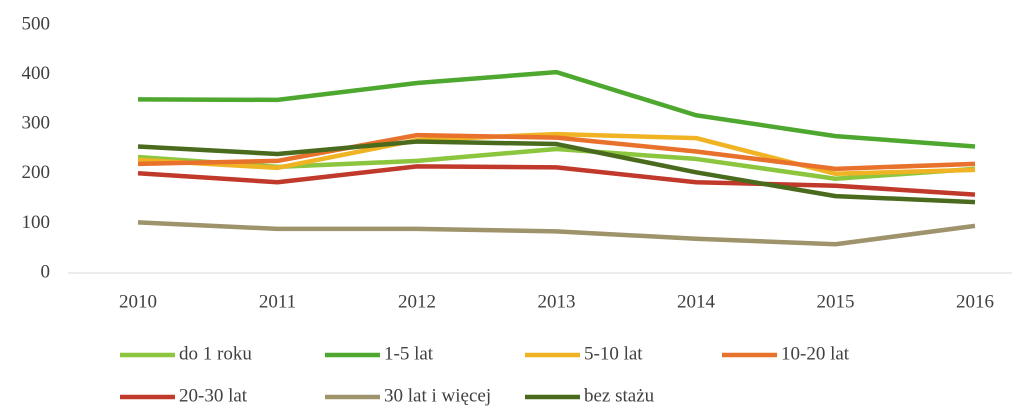 This screenshot has width=1013, height=411. I want to click on y-tick-label: 100, so click(36, 222).